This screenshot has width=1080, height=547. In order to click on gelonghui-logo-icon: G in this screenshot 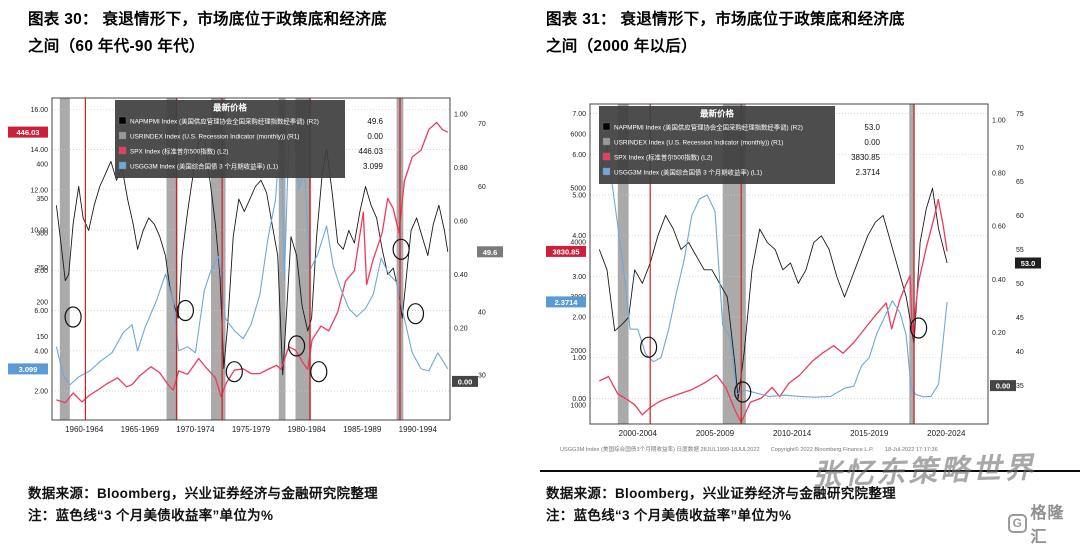, I will do `click(1017, 523)`.